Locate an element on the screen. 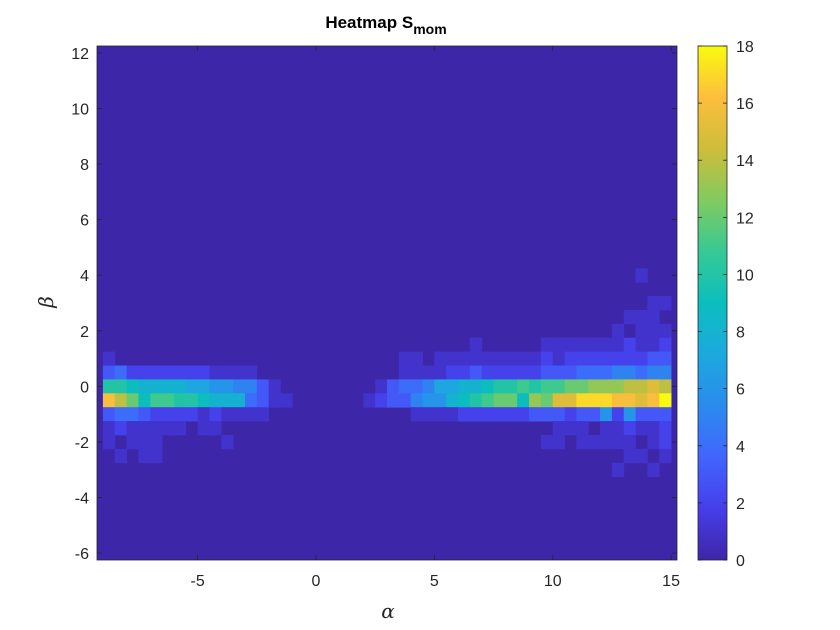  colorbar-tick-label: 10 is located at coordinates (745, 275).